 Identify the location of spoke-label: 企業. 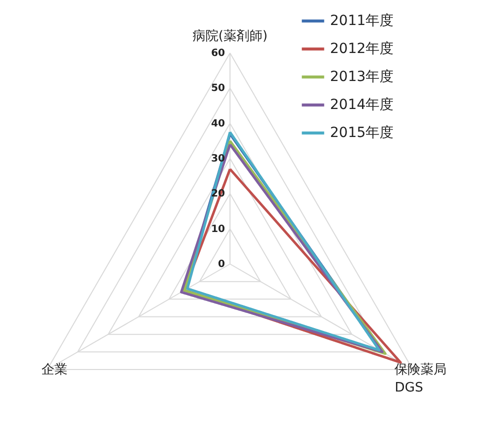
(54, 370).